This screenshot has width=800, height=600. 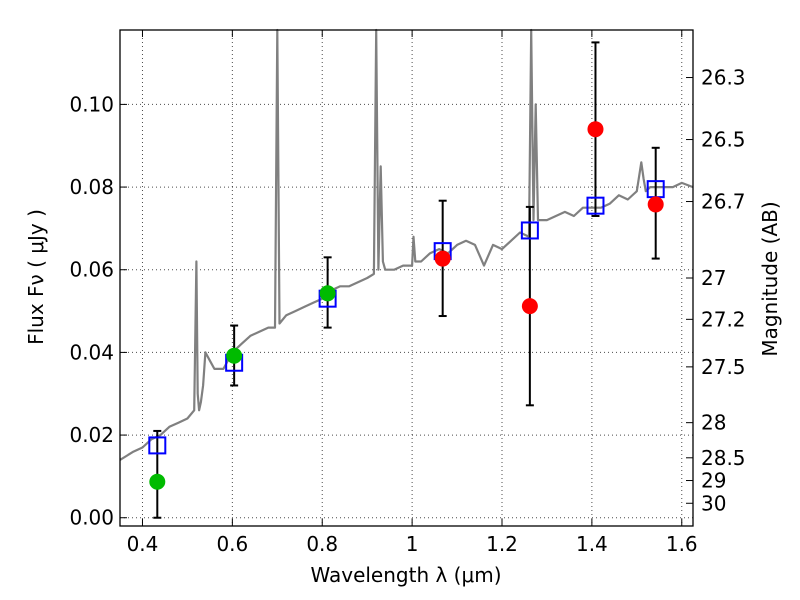 I want to click on y-tick-label-2: 0.04, so click(x=91, y=352).